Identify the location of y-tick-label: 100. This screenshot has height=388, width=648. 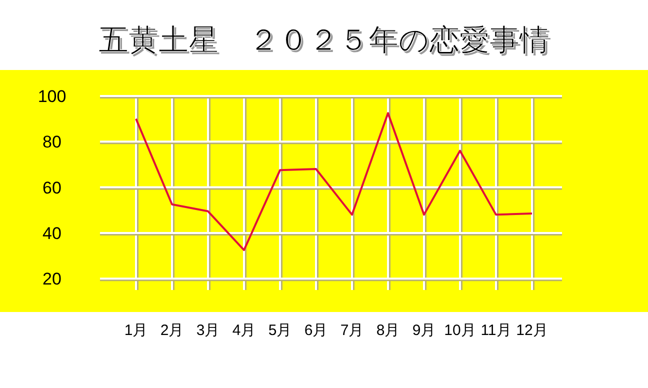
(52, 96).